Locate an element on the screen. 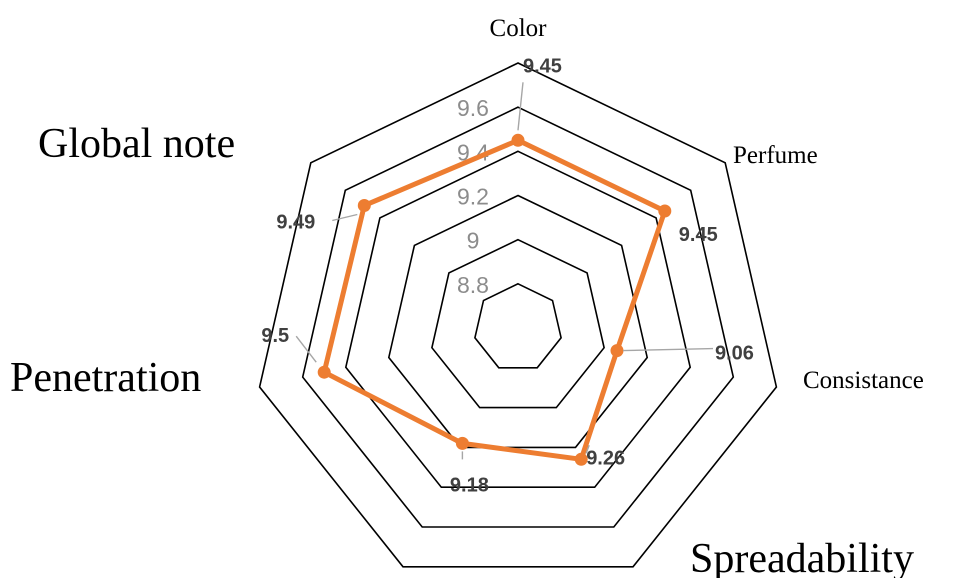 This screenshot has height=578, width=957. tick-label: 9 is located at coordinates (473, 241).